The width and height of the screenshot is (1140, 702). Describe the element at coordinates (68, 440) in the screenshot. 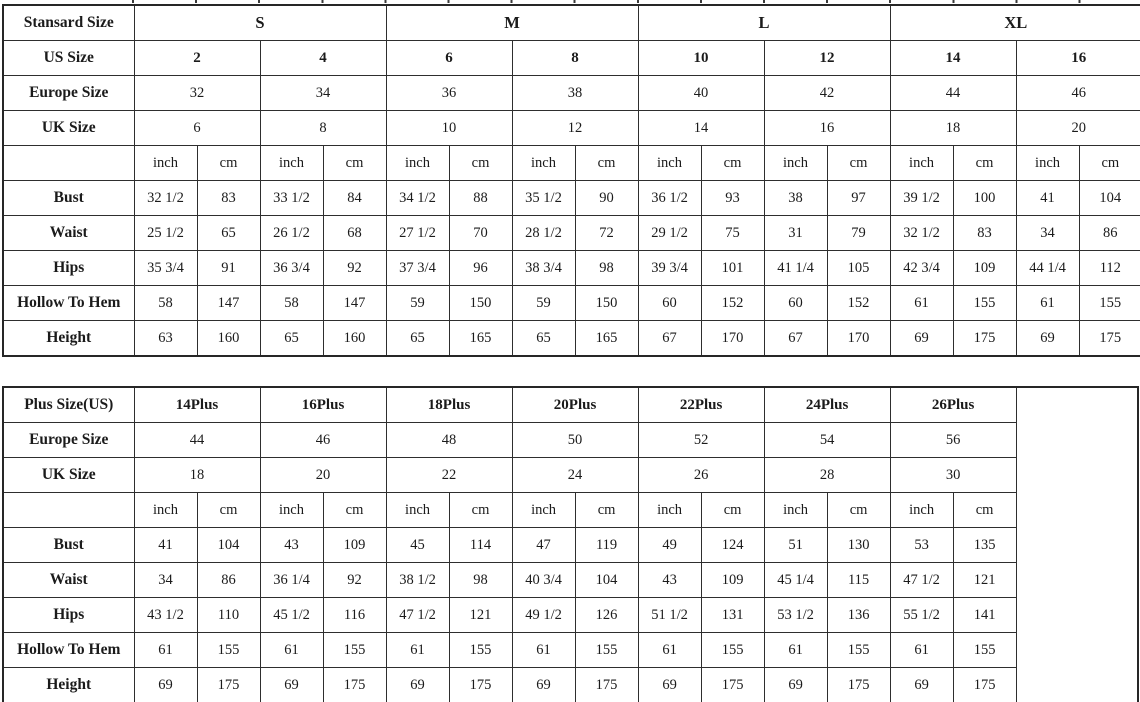

I see `europe-size-row-label: Europe Size` at that location.